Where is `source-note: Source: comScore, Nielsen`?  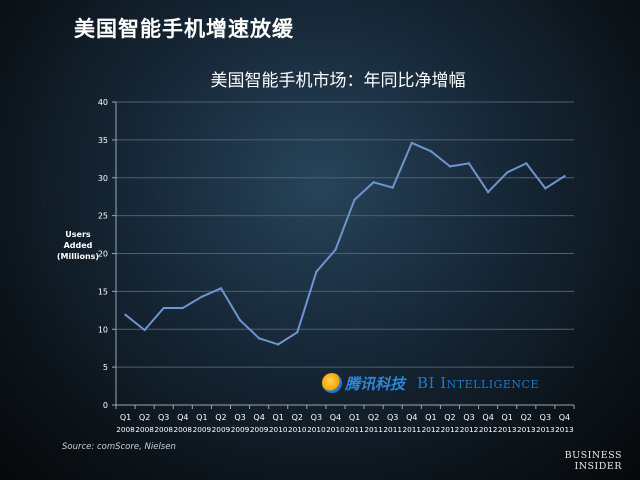 source-note: Source: comScore, Nielsen is located at coordinates (119, 447).